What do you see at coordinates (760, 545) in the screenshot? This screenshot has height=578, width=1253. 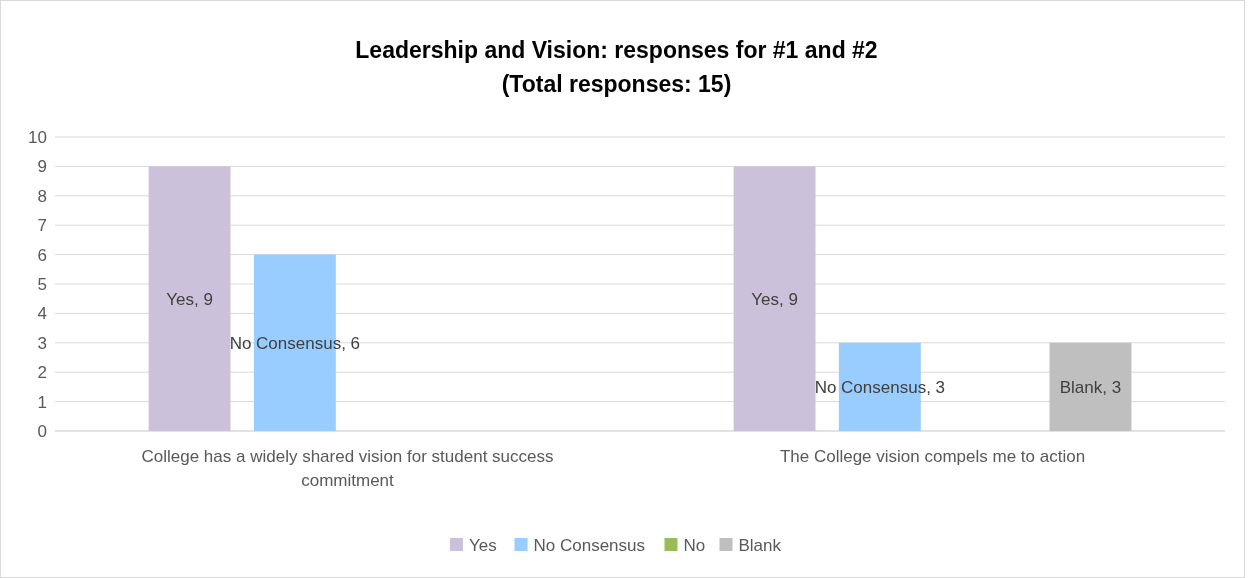 I see `legend-label: Blank` at bounding box center [760, 545].